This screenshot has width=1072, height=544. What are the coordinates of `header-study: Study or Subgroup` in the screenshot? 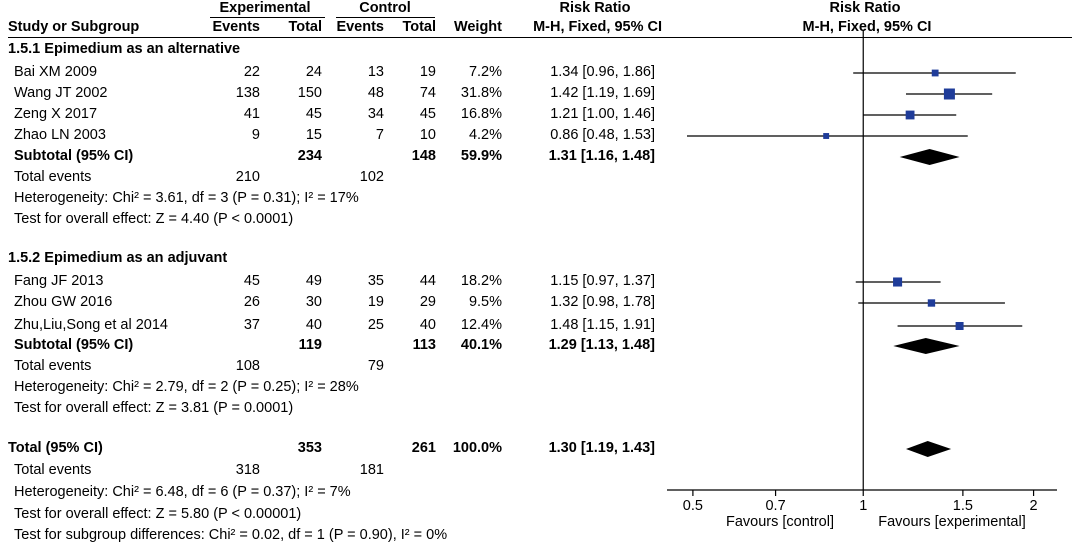 It's located at (108, 28).